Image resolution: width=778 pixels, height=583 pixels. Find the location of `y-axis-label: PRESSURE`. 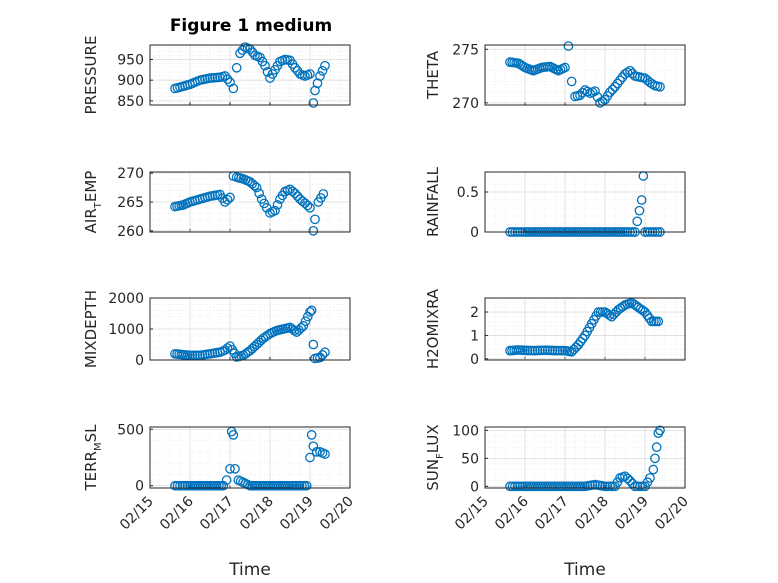

y-axis-label: PRESSURE is located at coordinates (91, 75).